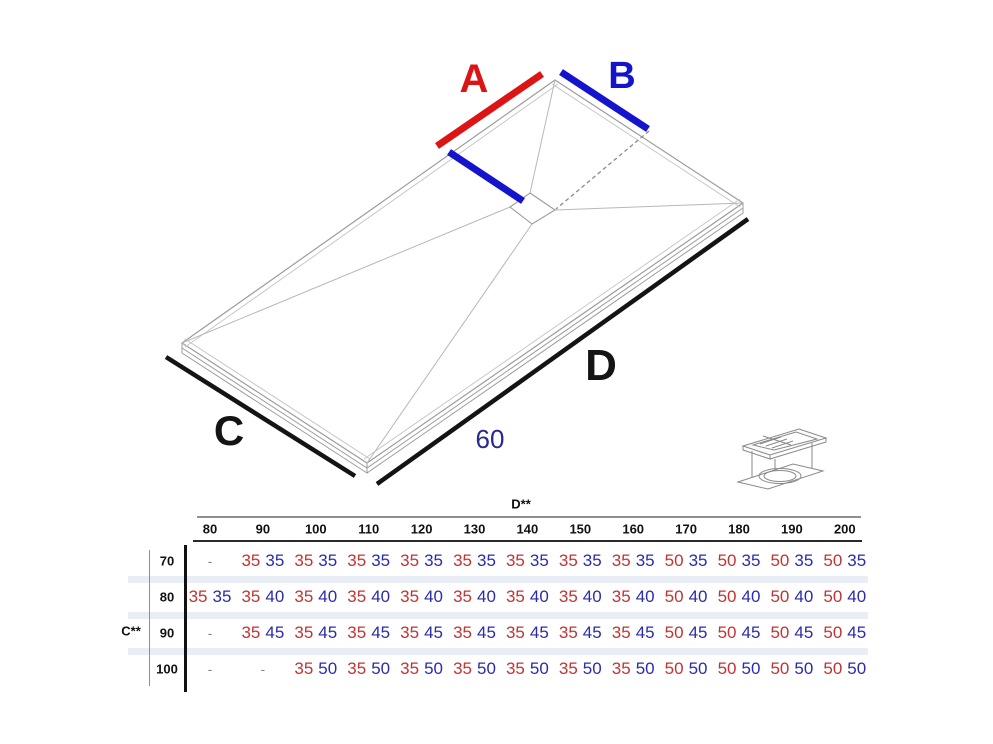  Describe the element at coordinates (131, 631) in the screenshot. I see `row-axis-label: C**` at that location.